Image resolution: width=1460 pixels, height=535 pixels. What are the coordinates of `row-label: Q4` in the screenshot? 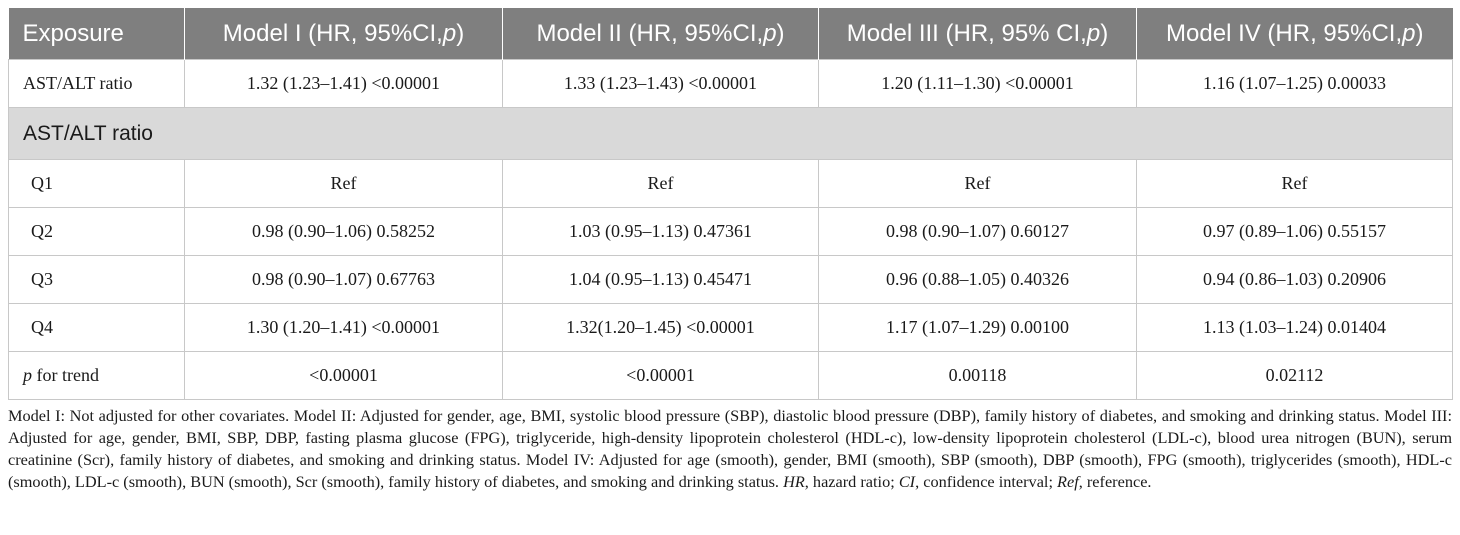 It's located at (96, 327).